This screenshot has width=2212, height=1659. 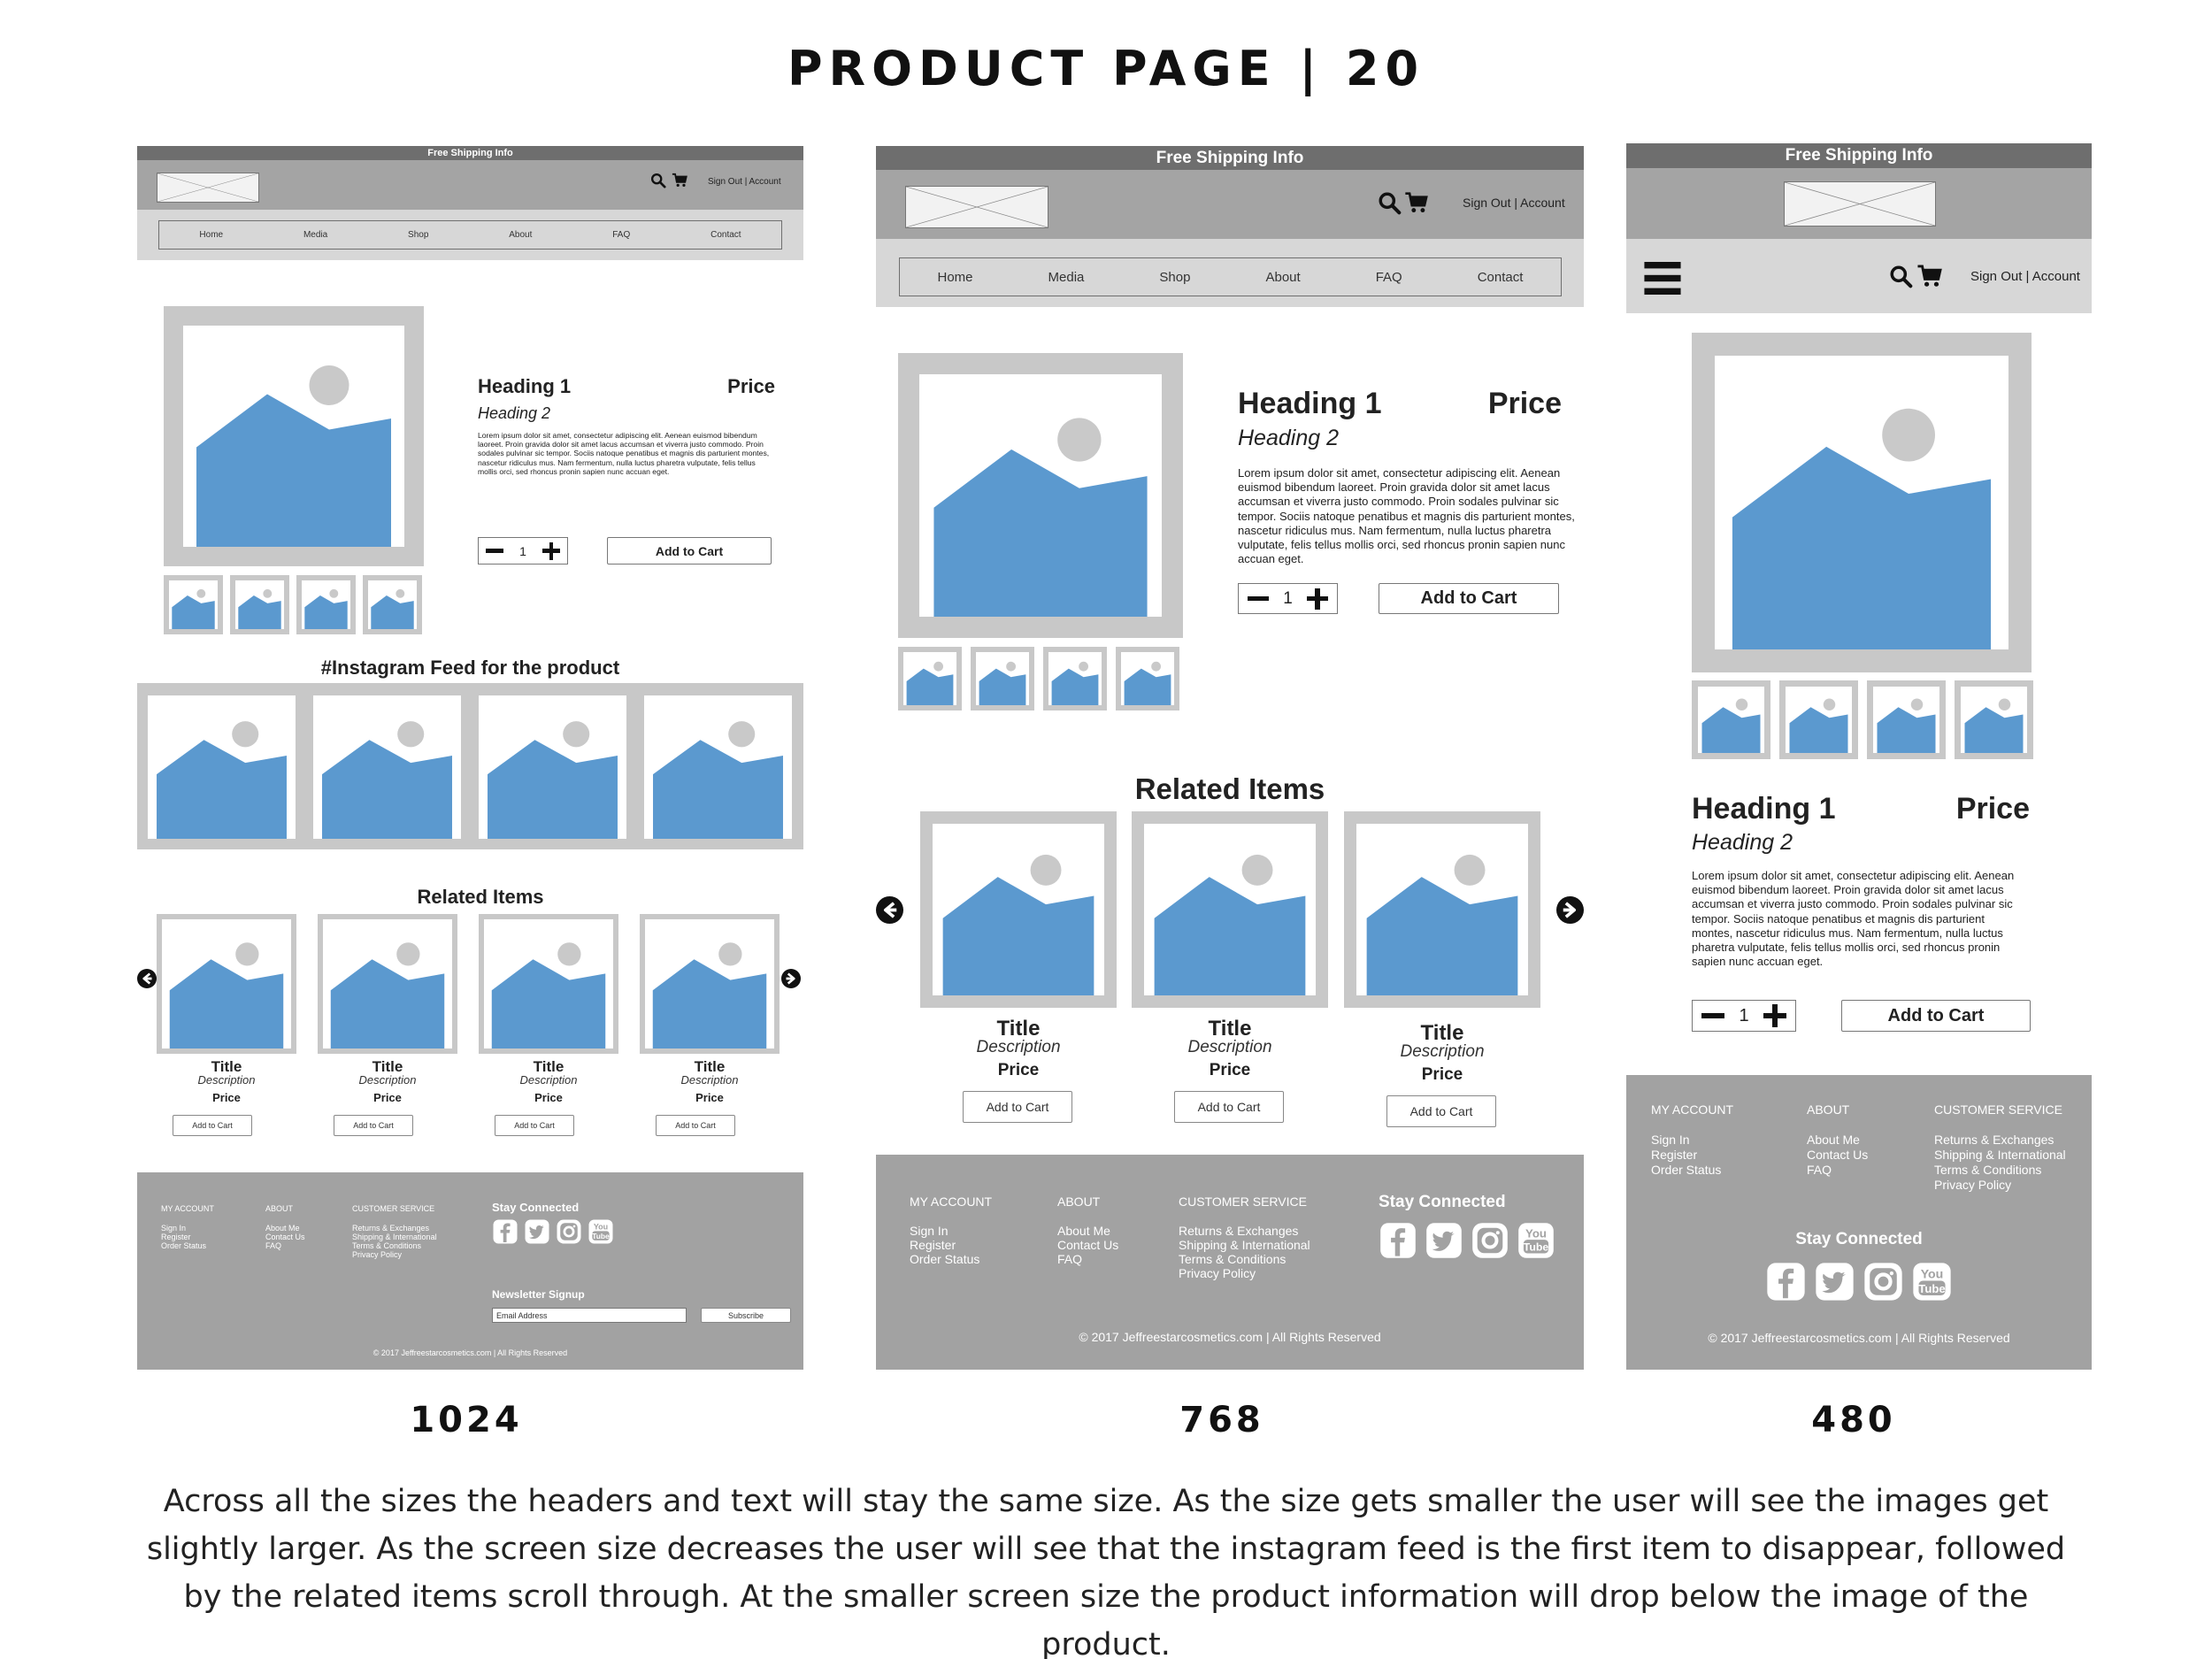 What do you see at coordinates (388, 1066) in the screenshot?
I see `related-item-title-1: Title` at bounding box center [388, 1066].